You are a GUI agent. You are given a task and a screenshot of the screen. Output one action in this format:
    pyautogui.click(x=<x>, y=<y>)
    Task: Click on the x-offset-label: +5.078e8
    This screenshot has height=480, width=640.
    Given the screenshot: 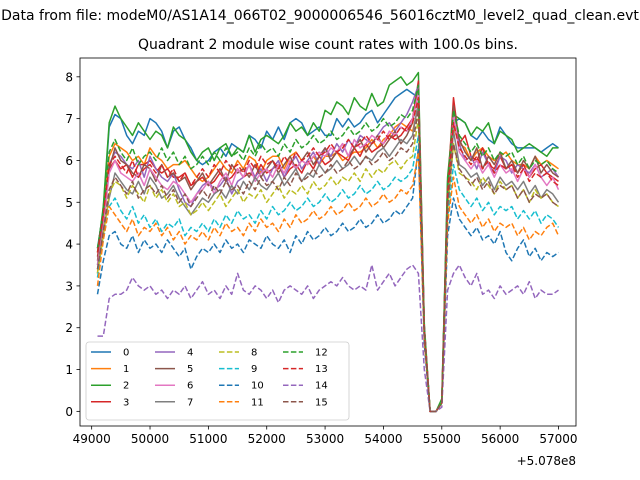 What is the action you would take?
    pyautogui.click(x=546, y=461)
    